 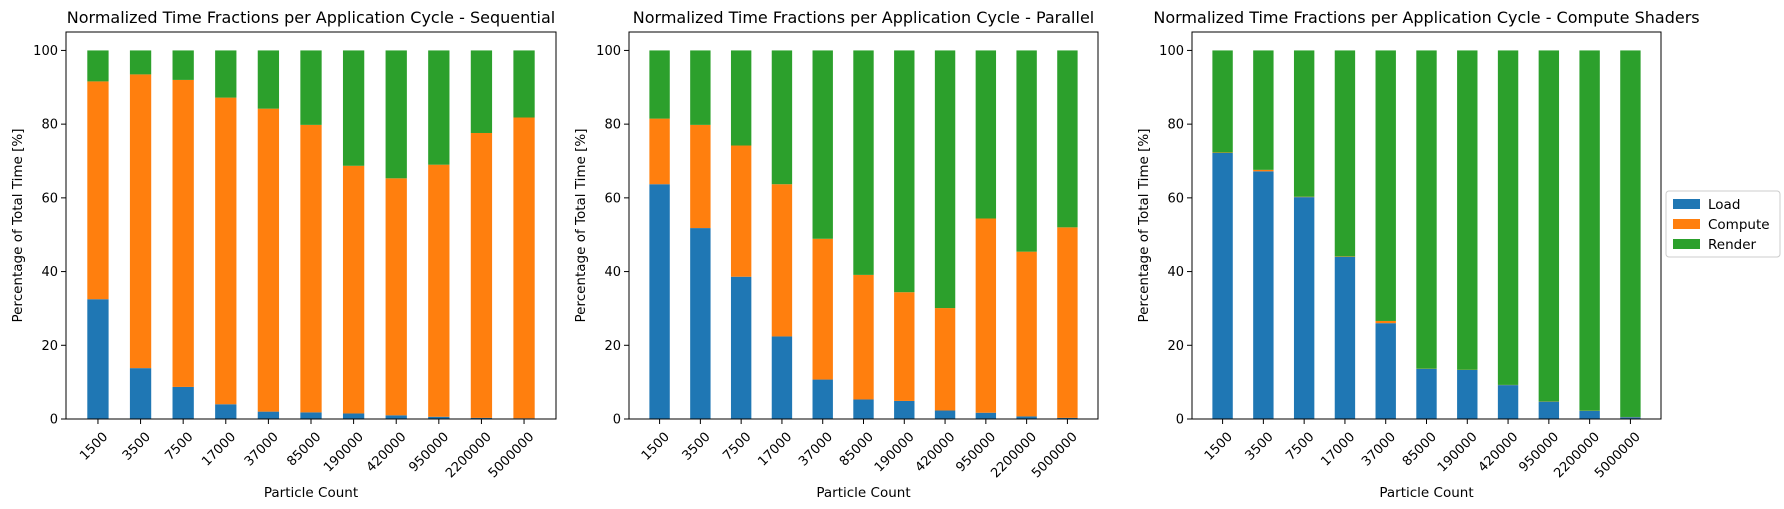 What do you see at coordinates (1724, 205) in the screenshot?
I see `legend-label-load: Load` at bounding box center [1724, 205].